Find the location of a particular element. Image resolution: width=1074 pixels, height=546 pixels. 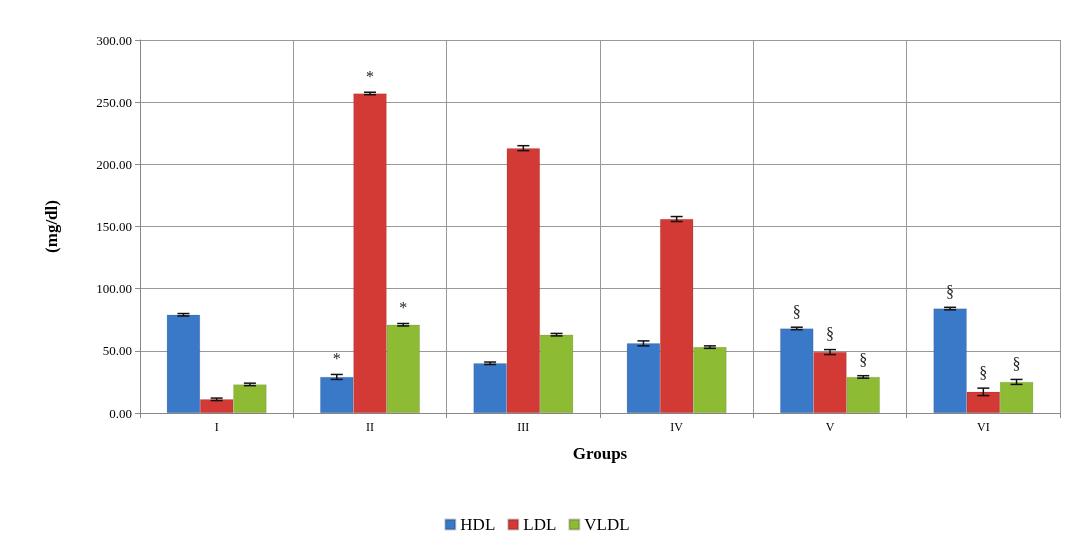

y-axis-title: (mg/dl) is located at coordinates (51, 226).